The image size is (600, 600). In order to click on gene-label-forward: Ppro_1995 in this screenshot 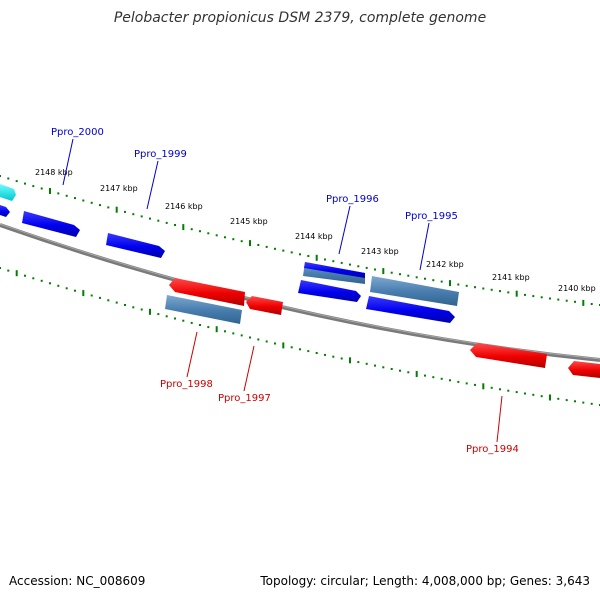, I will do `click(431, 216)`.